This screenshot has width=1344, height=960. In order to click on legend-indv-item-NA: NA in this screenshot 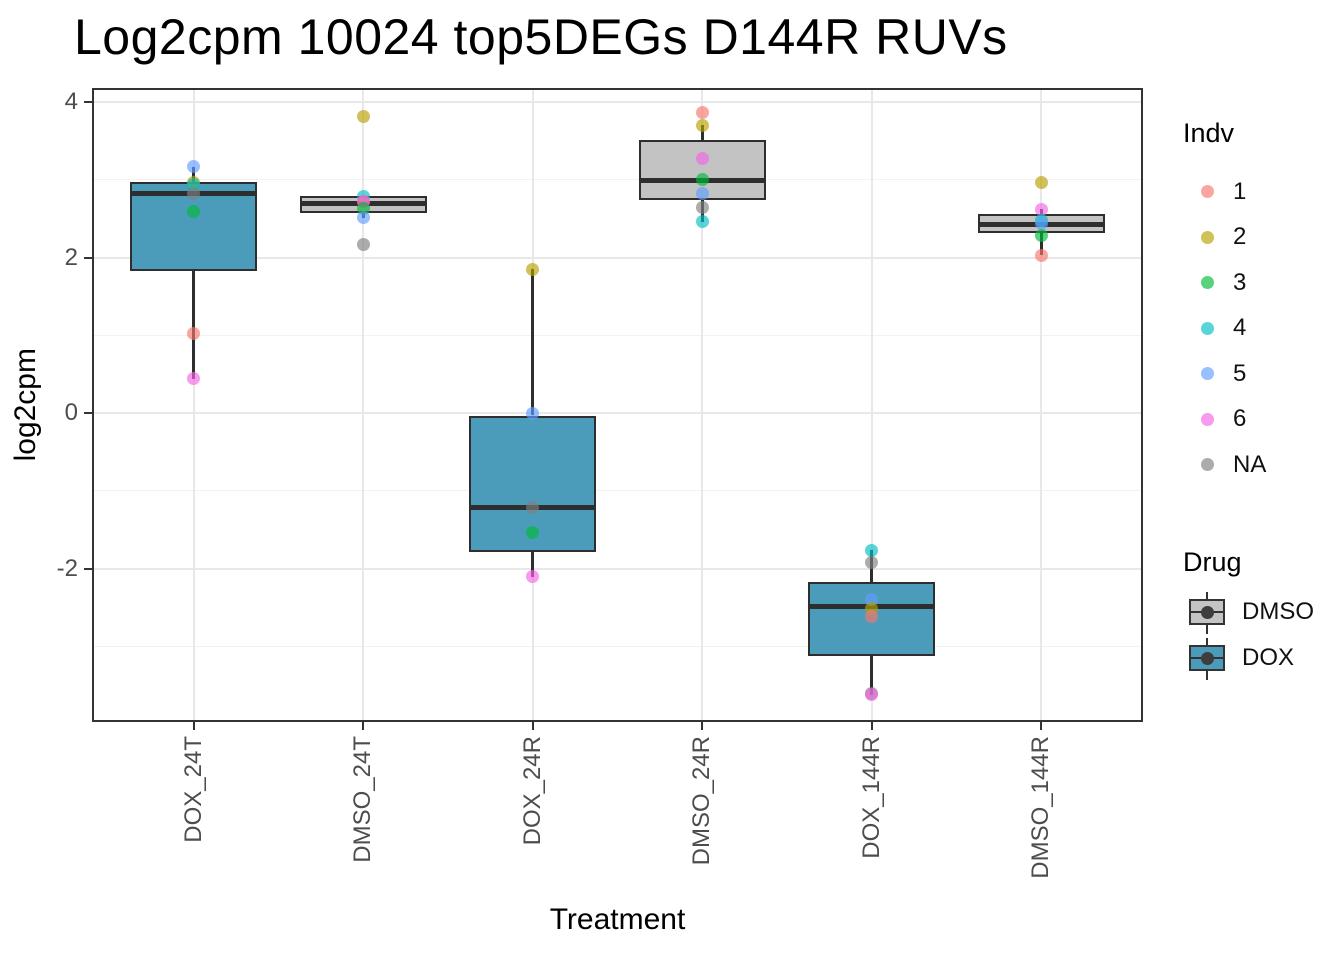, I will do `click(1262, 465)`.